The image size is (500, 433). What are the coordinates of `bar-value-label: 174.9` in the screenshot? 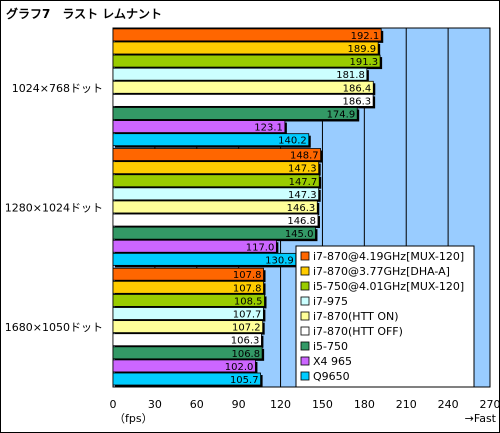 It's located at (341, 114).